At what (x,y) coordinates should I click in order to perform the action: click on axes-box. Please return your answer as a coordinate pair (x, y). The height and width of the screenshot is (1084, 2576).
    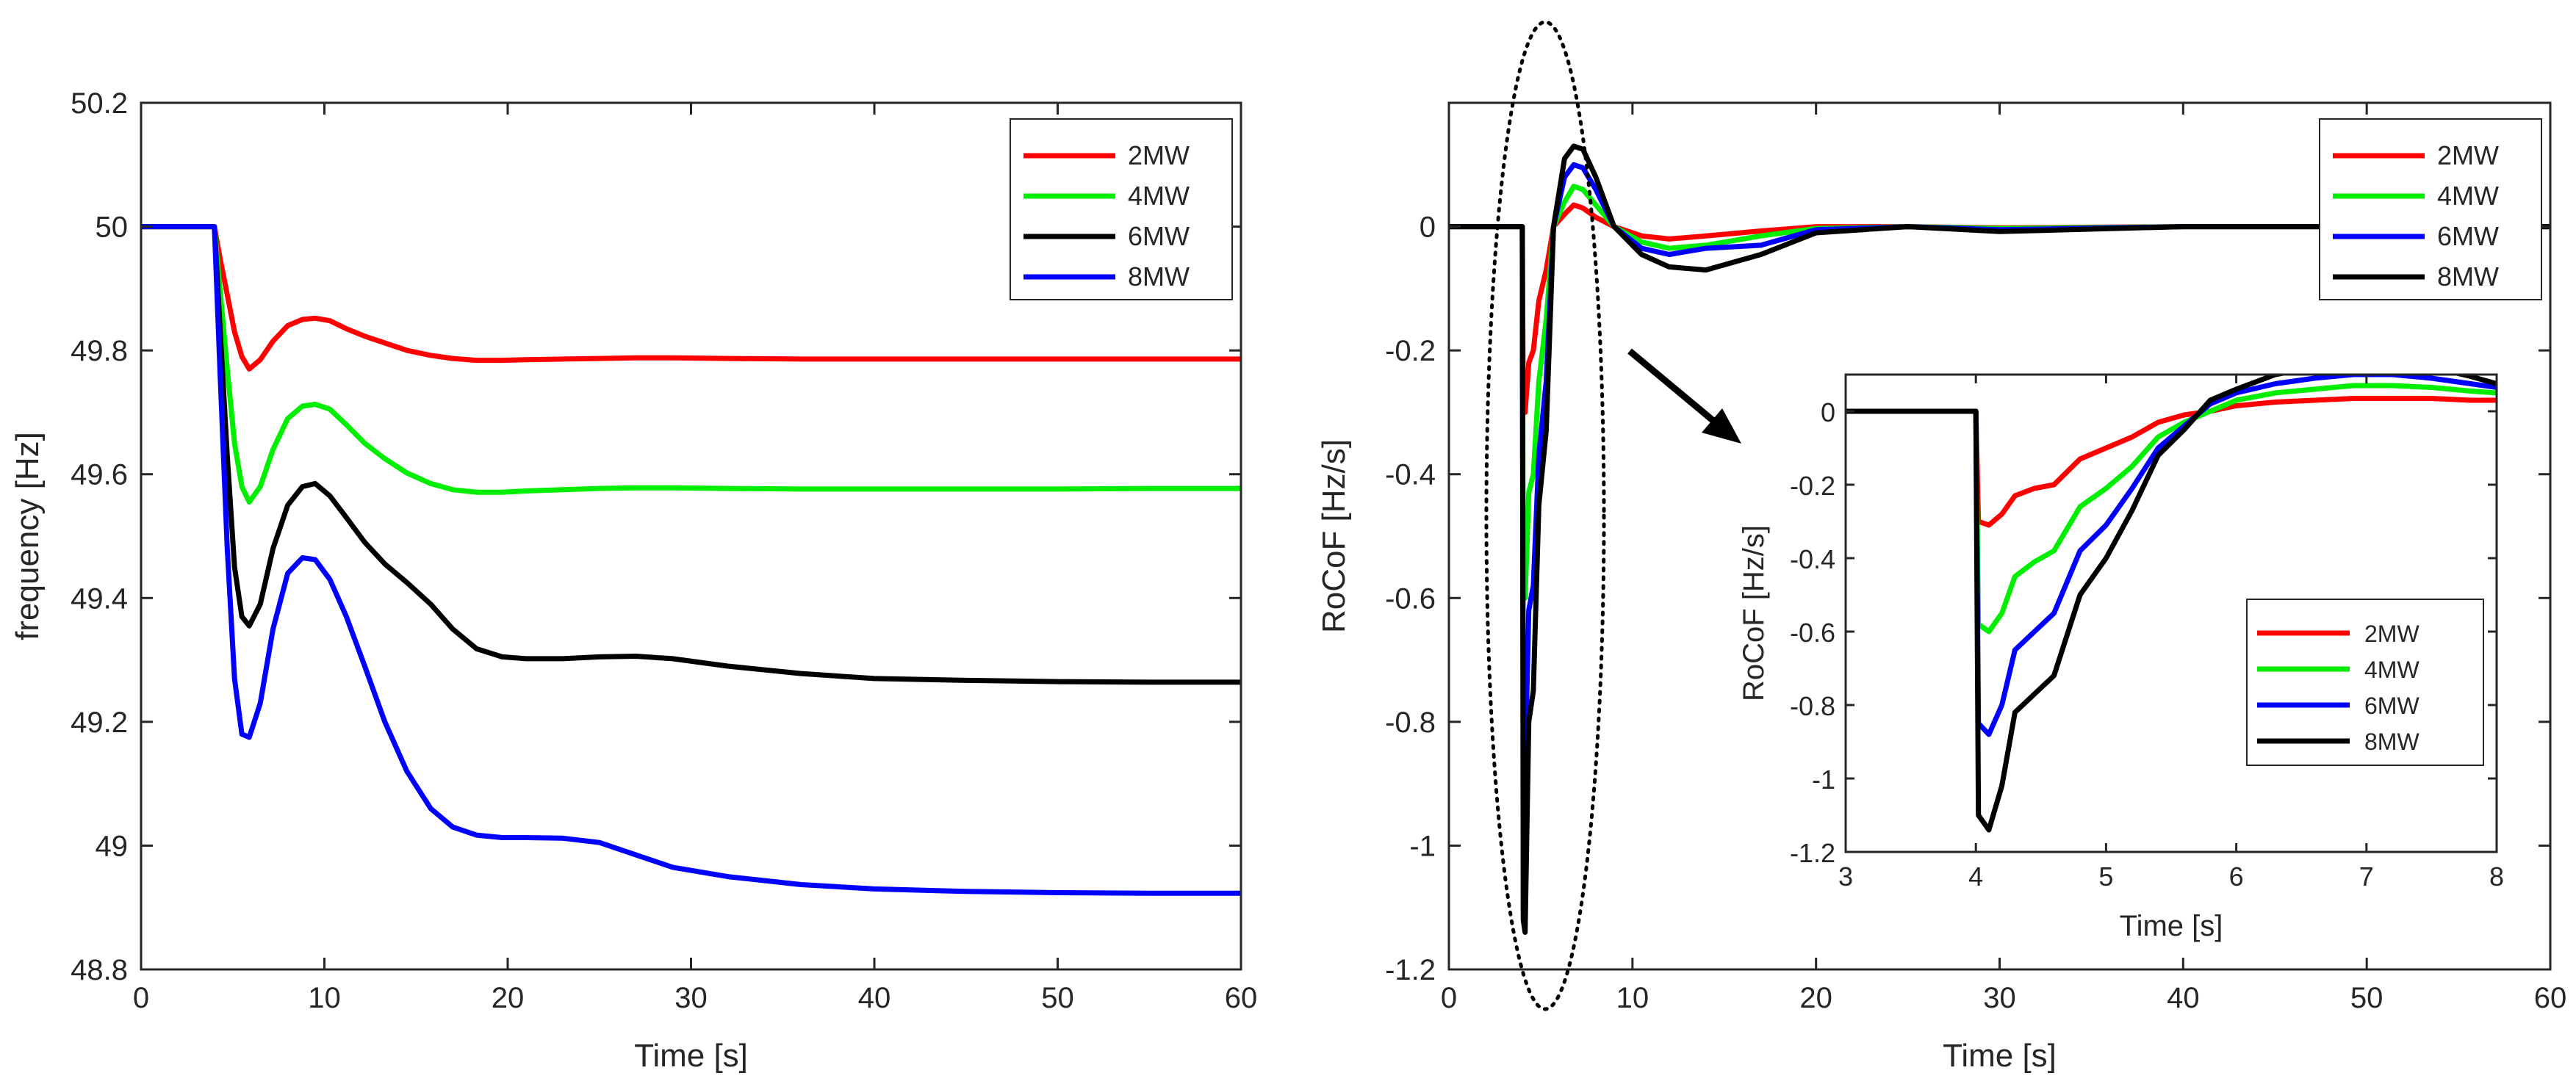
    Looking at the image, I should click on (2171, 613).